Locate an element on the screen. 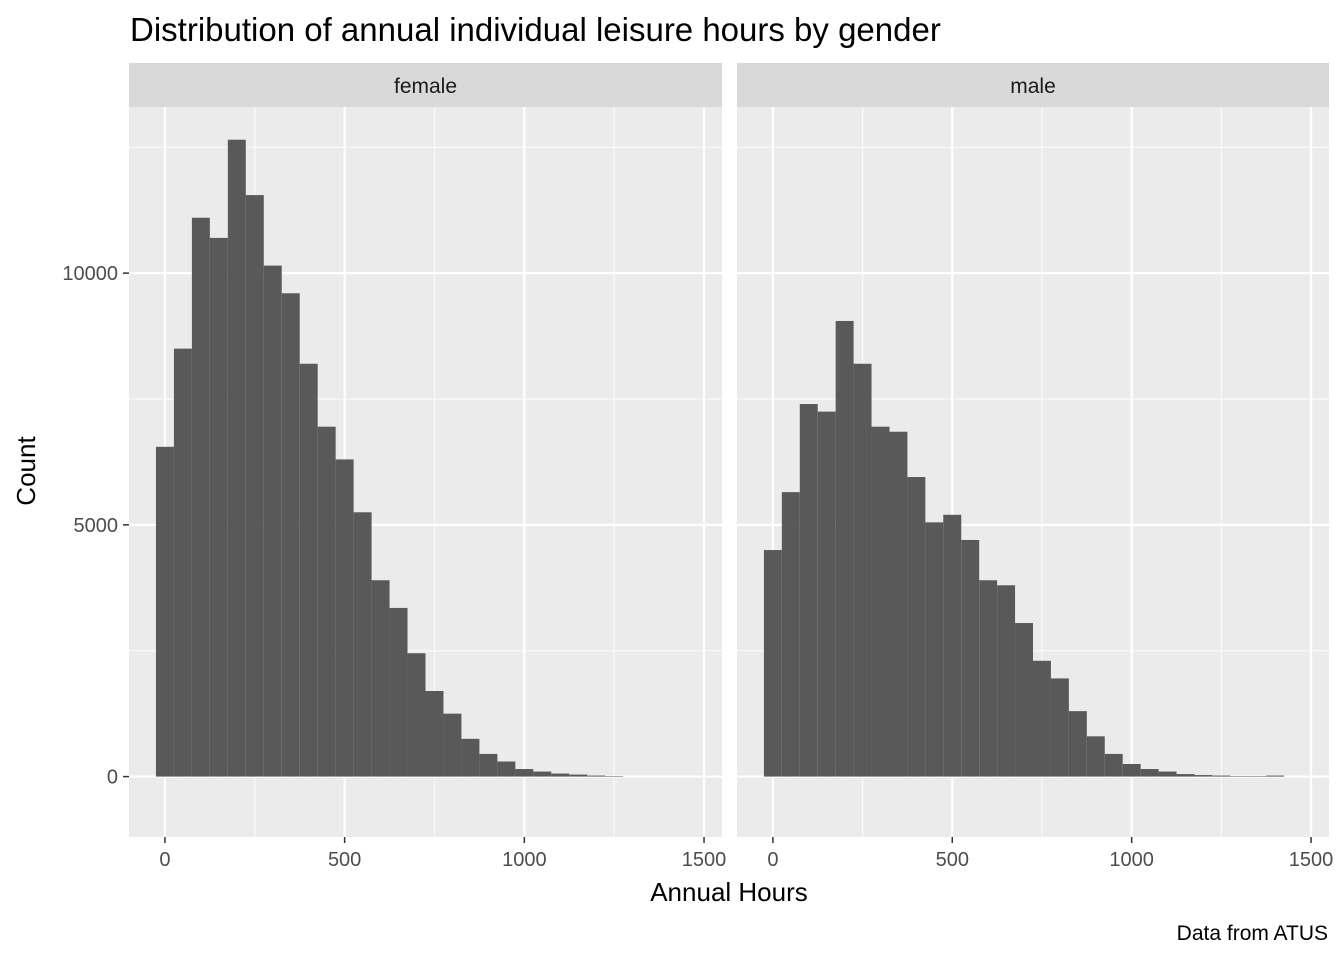  facet-strip-label: female is located at coordinates (425, 86).